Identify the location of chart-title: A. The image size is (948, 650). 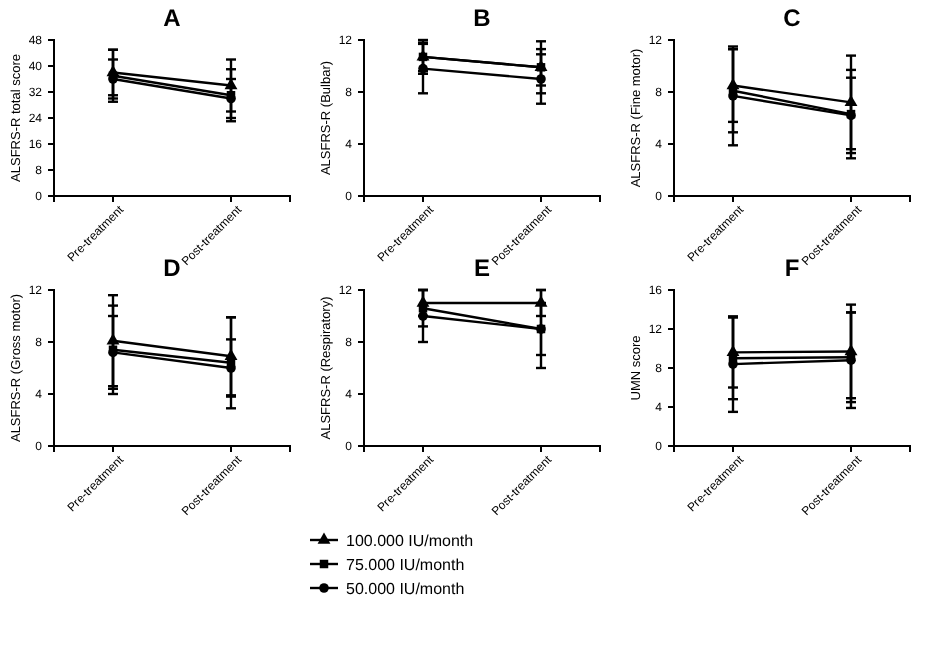
(172, 18).